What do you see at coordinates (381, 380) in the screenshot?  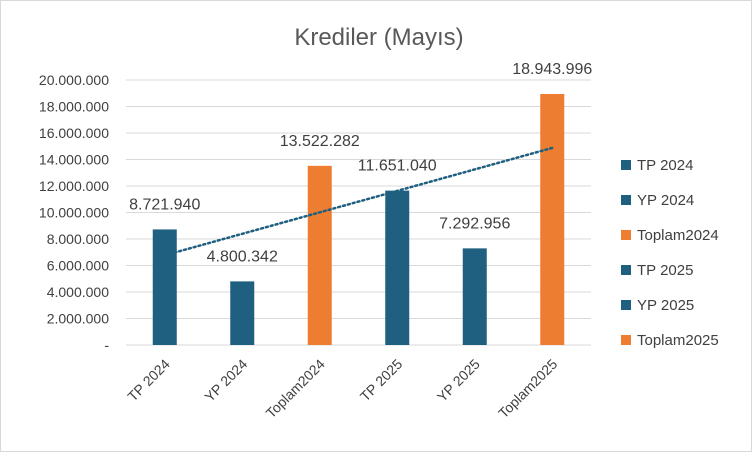 I see `x-tick-label: TP 2025` at bounding box center [381, 380].